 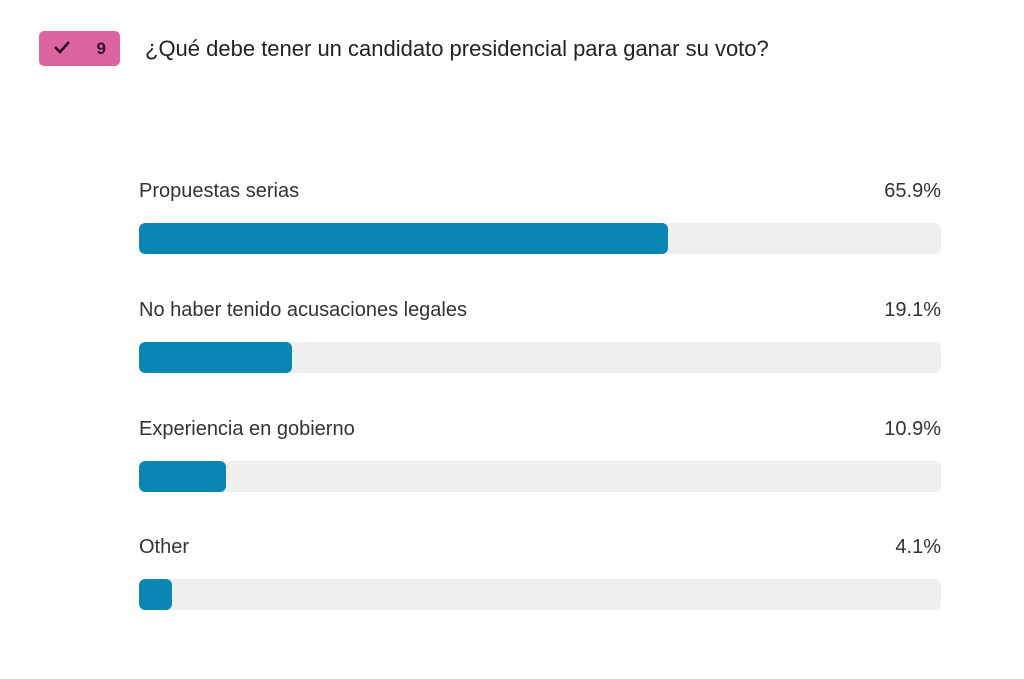 What do you see at coordinates (101, 48) in the screenshot?
I see `question-number: 9` at bounding box center [101, 48].